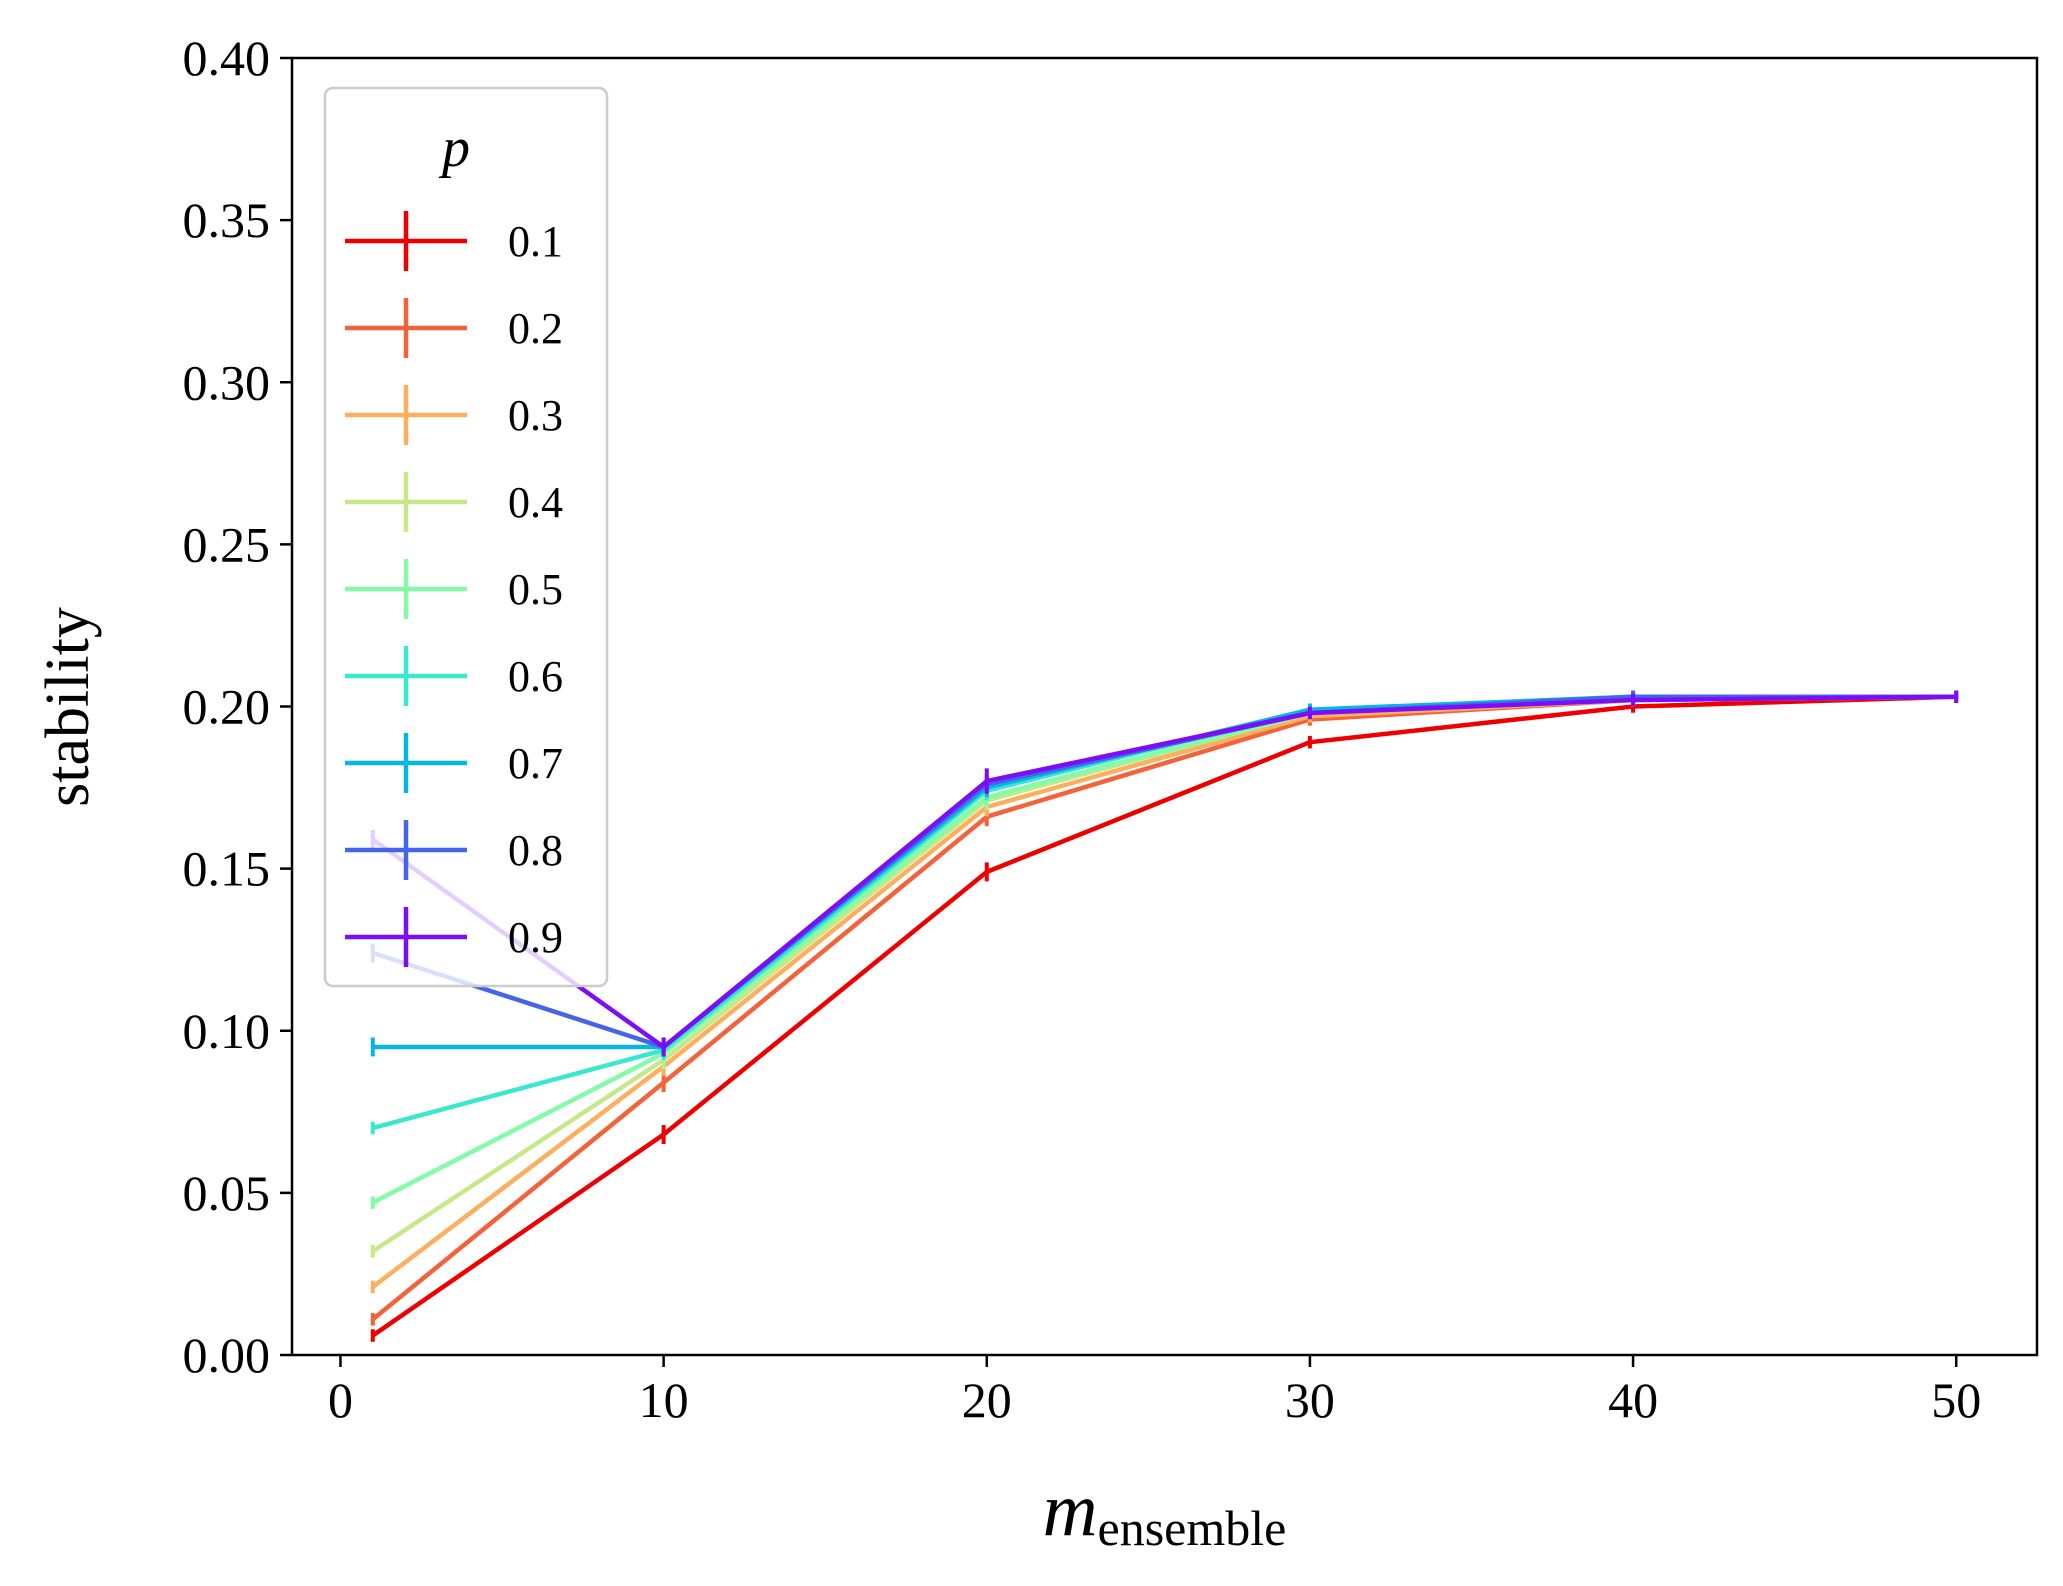 The height and width of the screenshot is (1586, 2063). I want to click on legend-label: 0.3, so click(535, 415).